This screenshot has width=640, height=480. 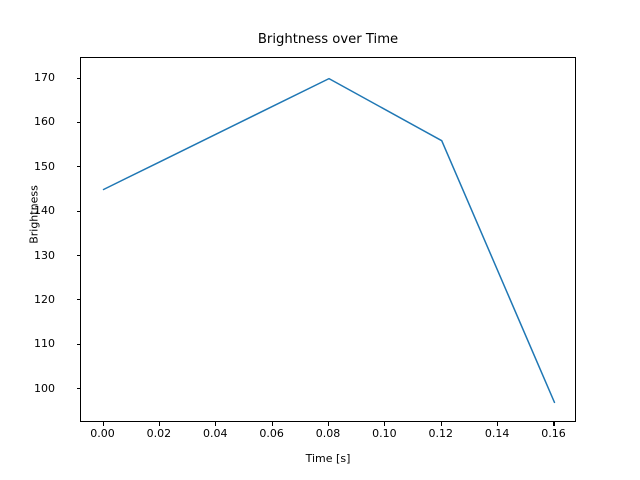 I want to click on y-axis-label: Brightness, so click(x=34, y=214).